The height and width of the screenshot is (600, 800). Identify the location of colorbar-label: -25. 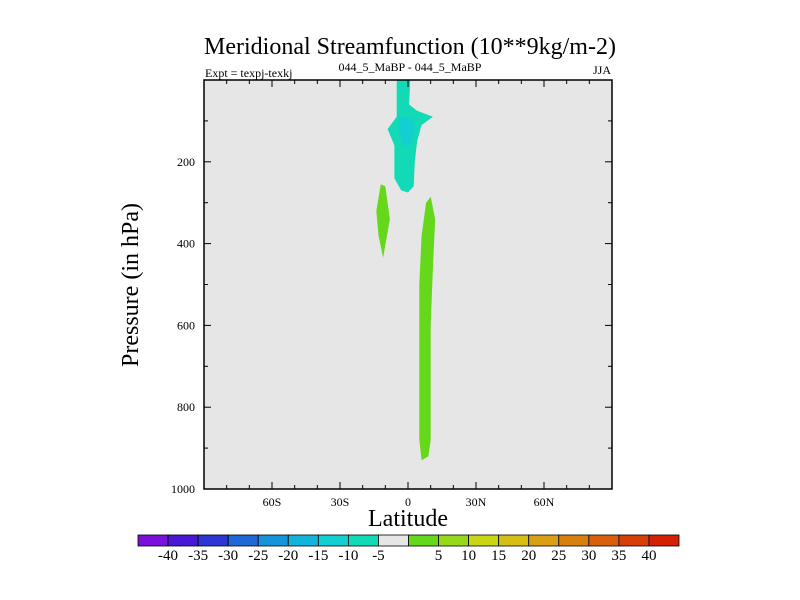
(258, 556).